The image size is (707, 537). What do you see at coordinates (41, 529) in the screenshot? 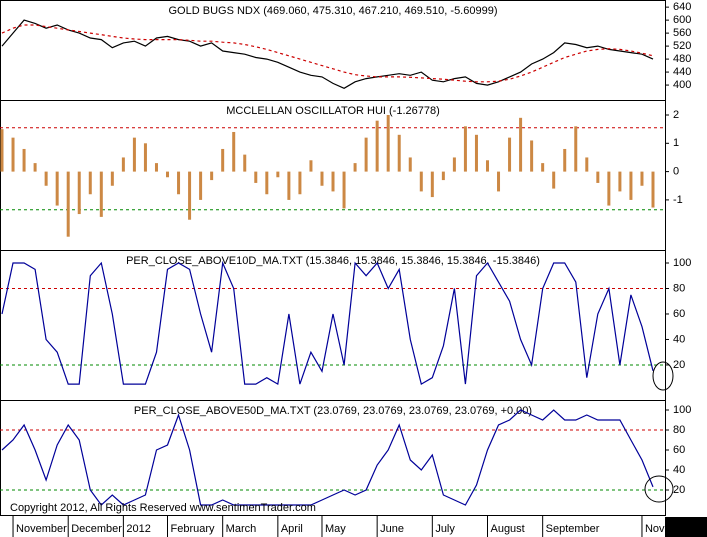
I see `x-tick-label: November` at bounding box center [41, 529].